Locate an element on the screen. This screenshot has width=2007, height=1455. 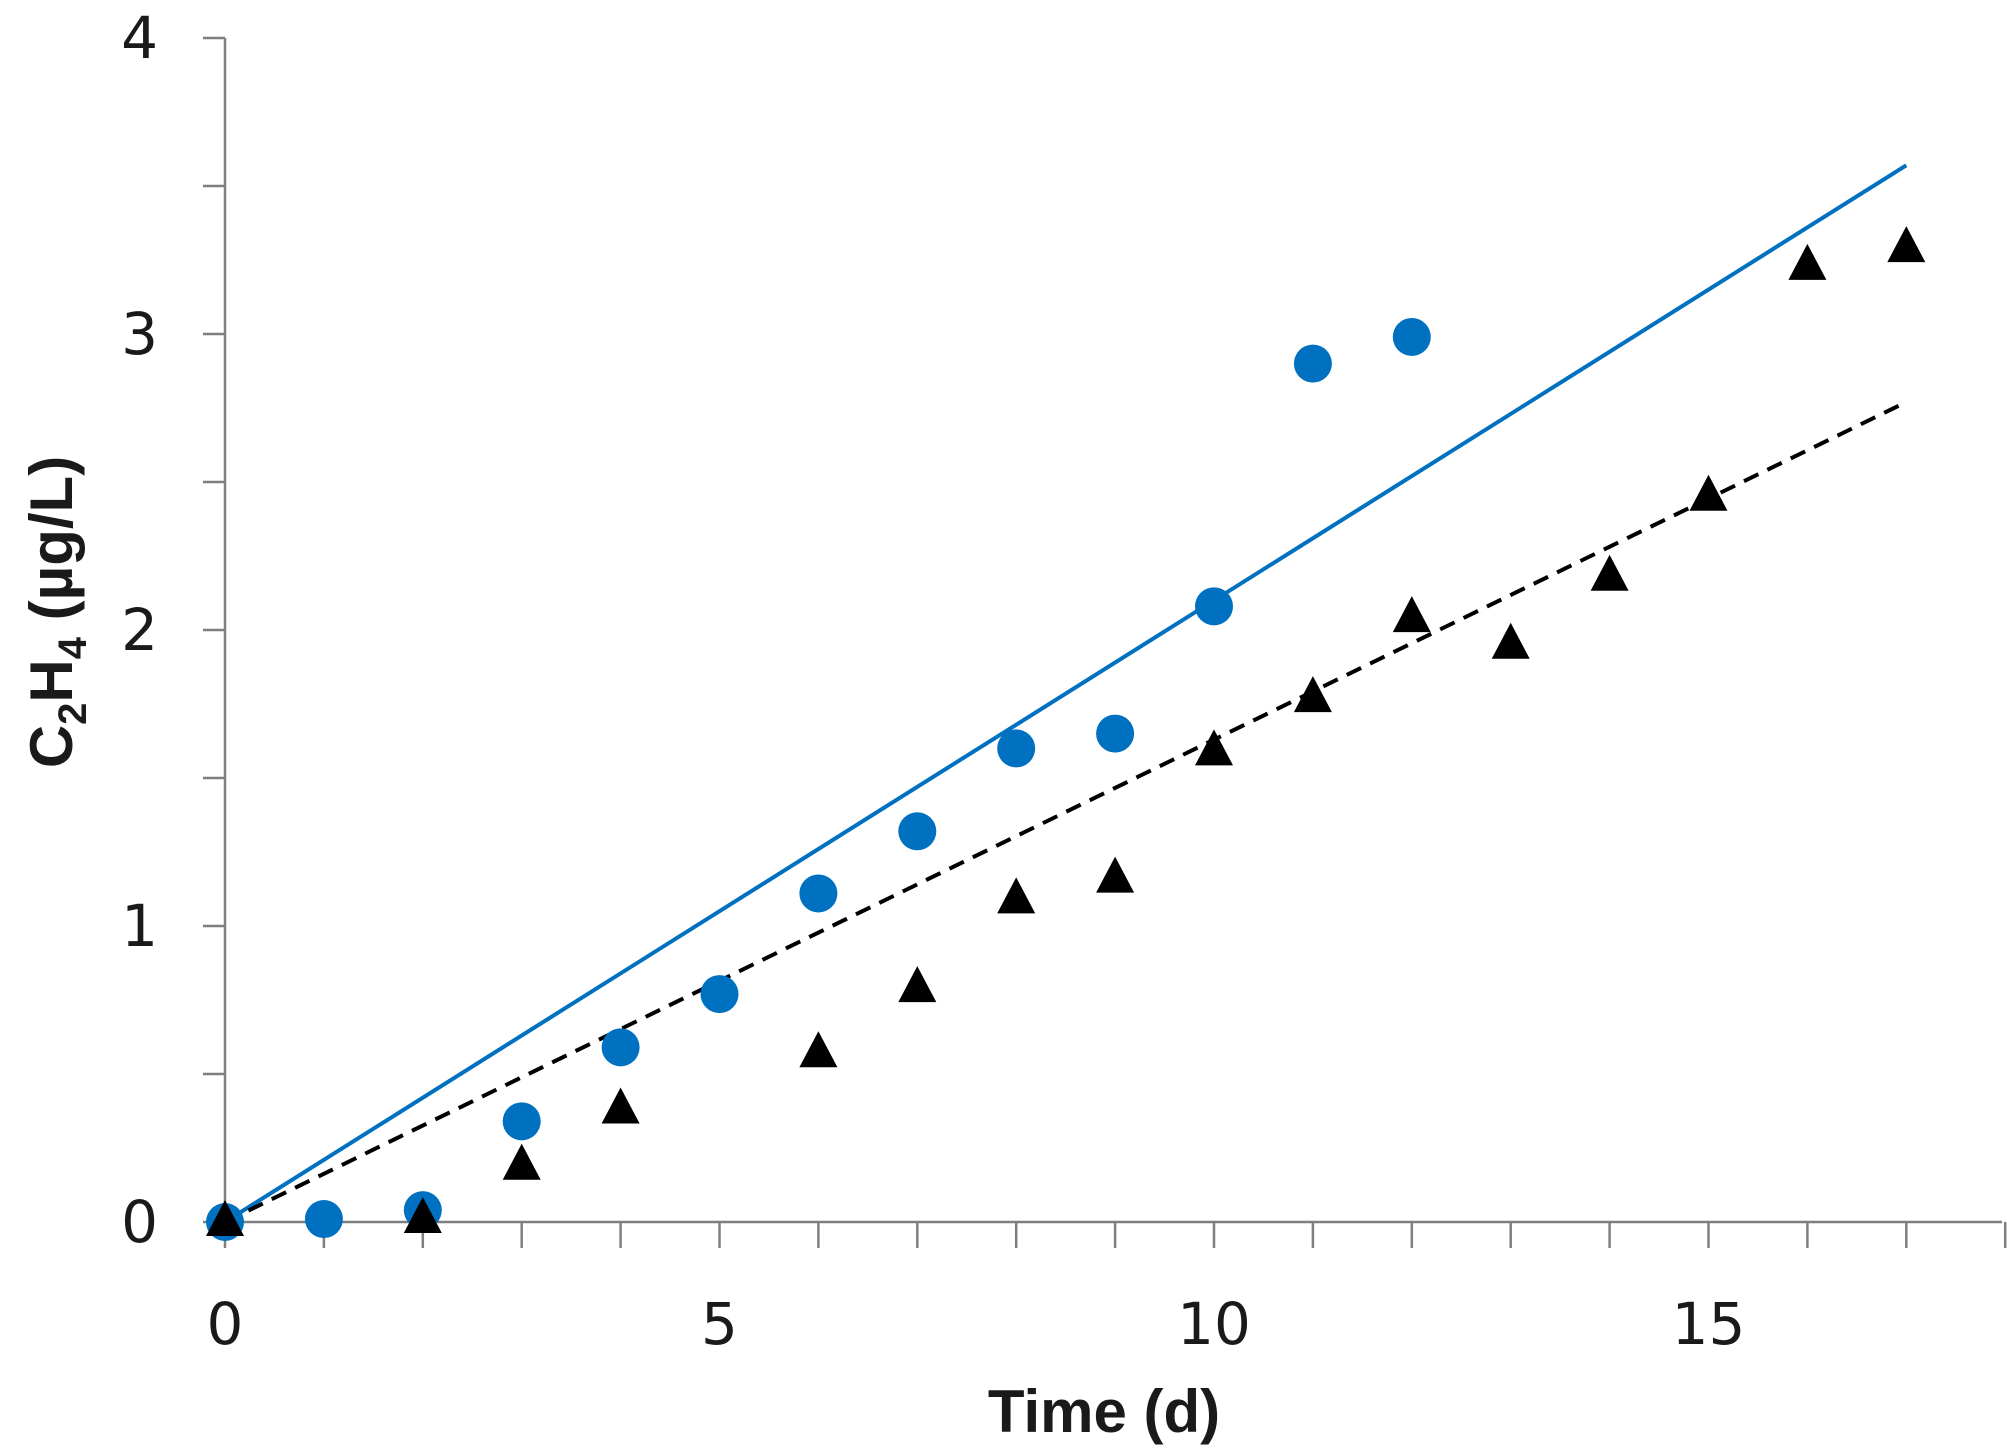
y-axis-title: C2H4 (µg/L) is located at coordinates (56, 612).